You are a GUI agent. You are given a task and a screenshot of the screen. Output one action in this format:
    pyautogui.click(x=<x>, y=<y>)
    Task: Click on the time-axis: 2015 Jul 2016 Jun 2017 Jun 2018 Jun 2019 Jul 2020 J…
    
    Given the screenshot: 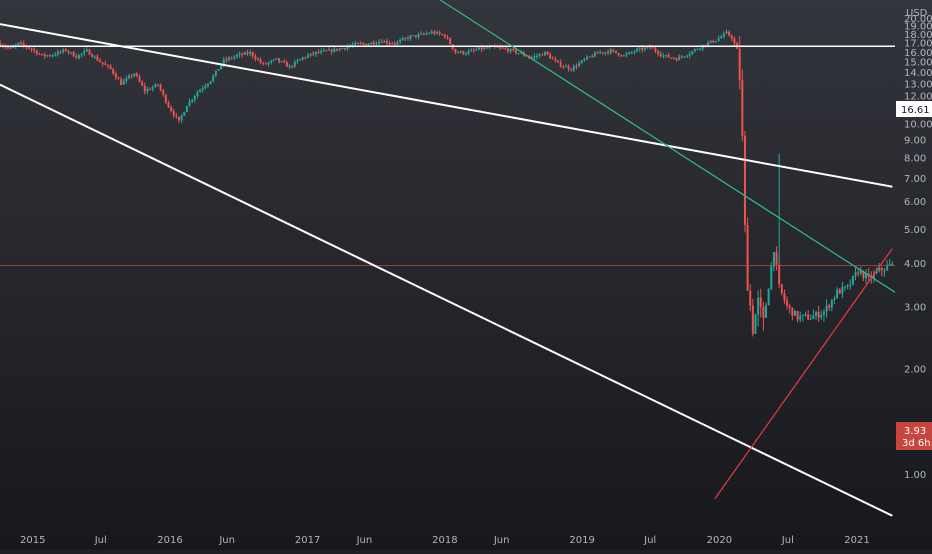 What is the action you would take?
    pyautogui.click(x=445, y=540)
    